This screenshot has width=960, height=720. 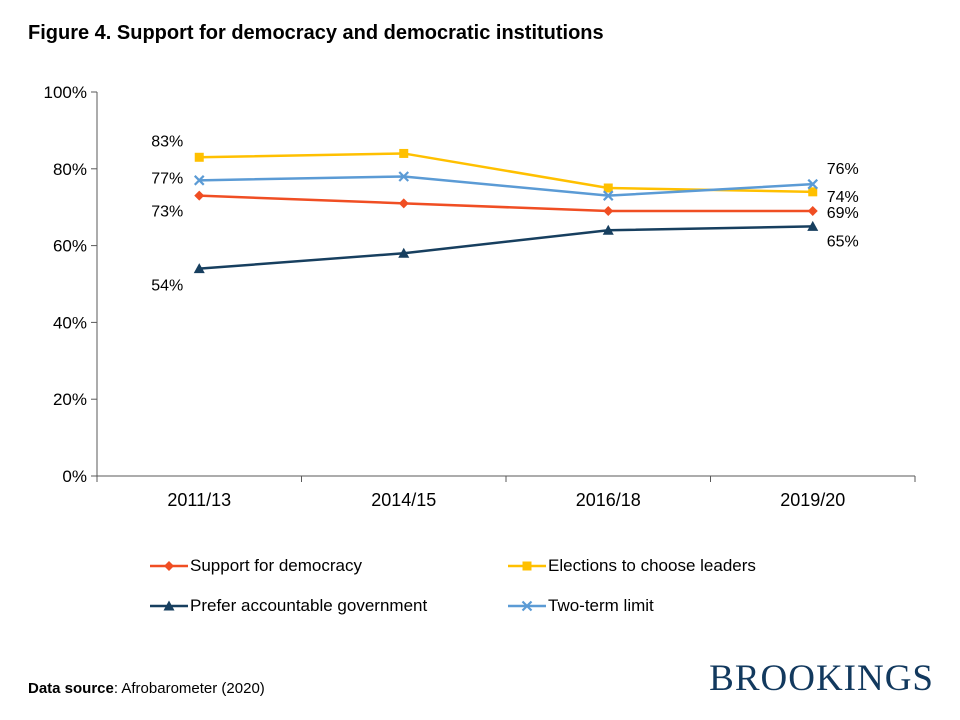 I want to click on data-label: 74%, so click(x=843, y=197).